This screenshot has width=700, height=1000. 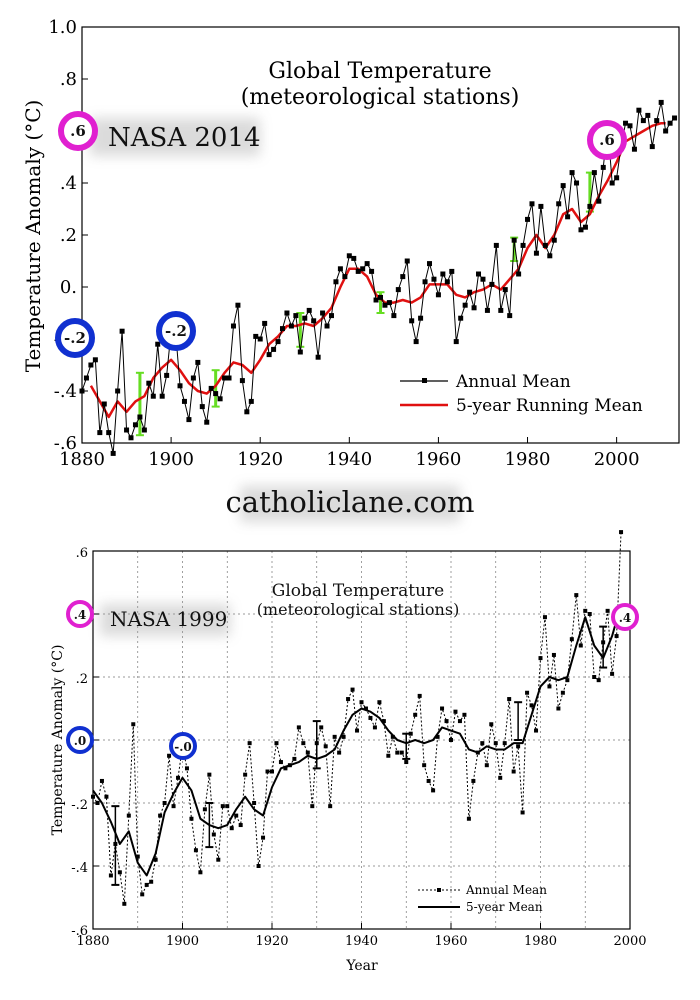 What do you see at coordinates (350, 504) in the screenshot?
I see `watermark-shadow` at bounding box center [350, 504].